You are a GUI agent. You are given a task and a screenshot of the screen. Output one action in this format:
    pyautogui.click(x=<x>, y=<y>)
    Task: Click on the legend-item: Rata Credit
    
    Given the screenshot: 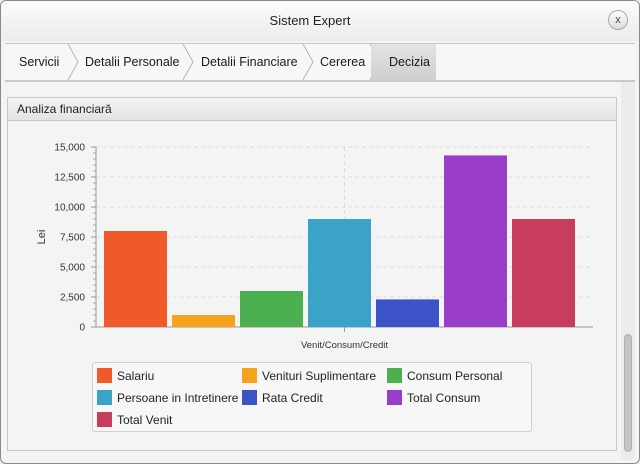 What is the action you would take?
    pyautogui.click(x=282, y=397)
    